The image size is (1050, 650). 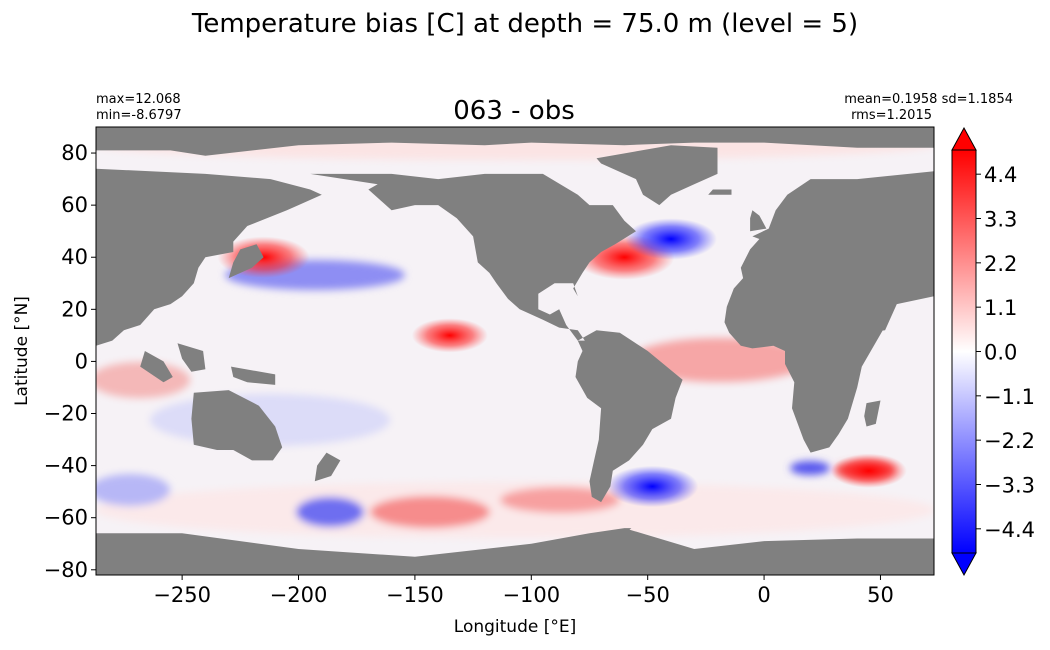 What do you see at coordinates (182, 595) in the screenshot?
I see `x-tick-label: −250` at bounding box center [182, 595].